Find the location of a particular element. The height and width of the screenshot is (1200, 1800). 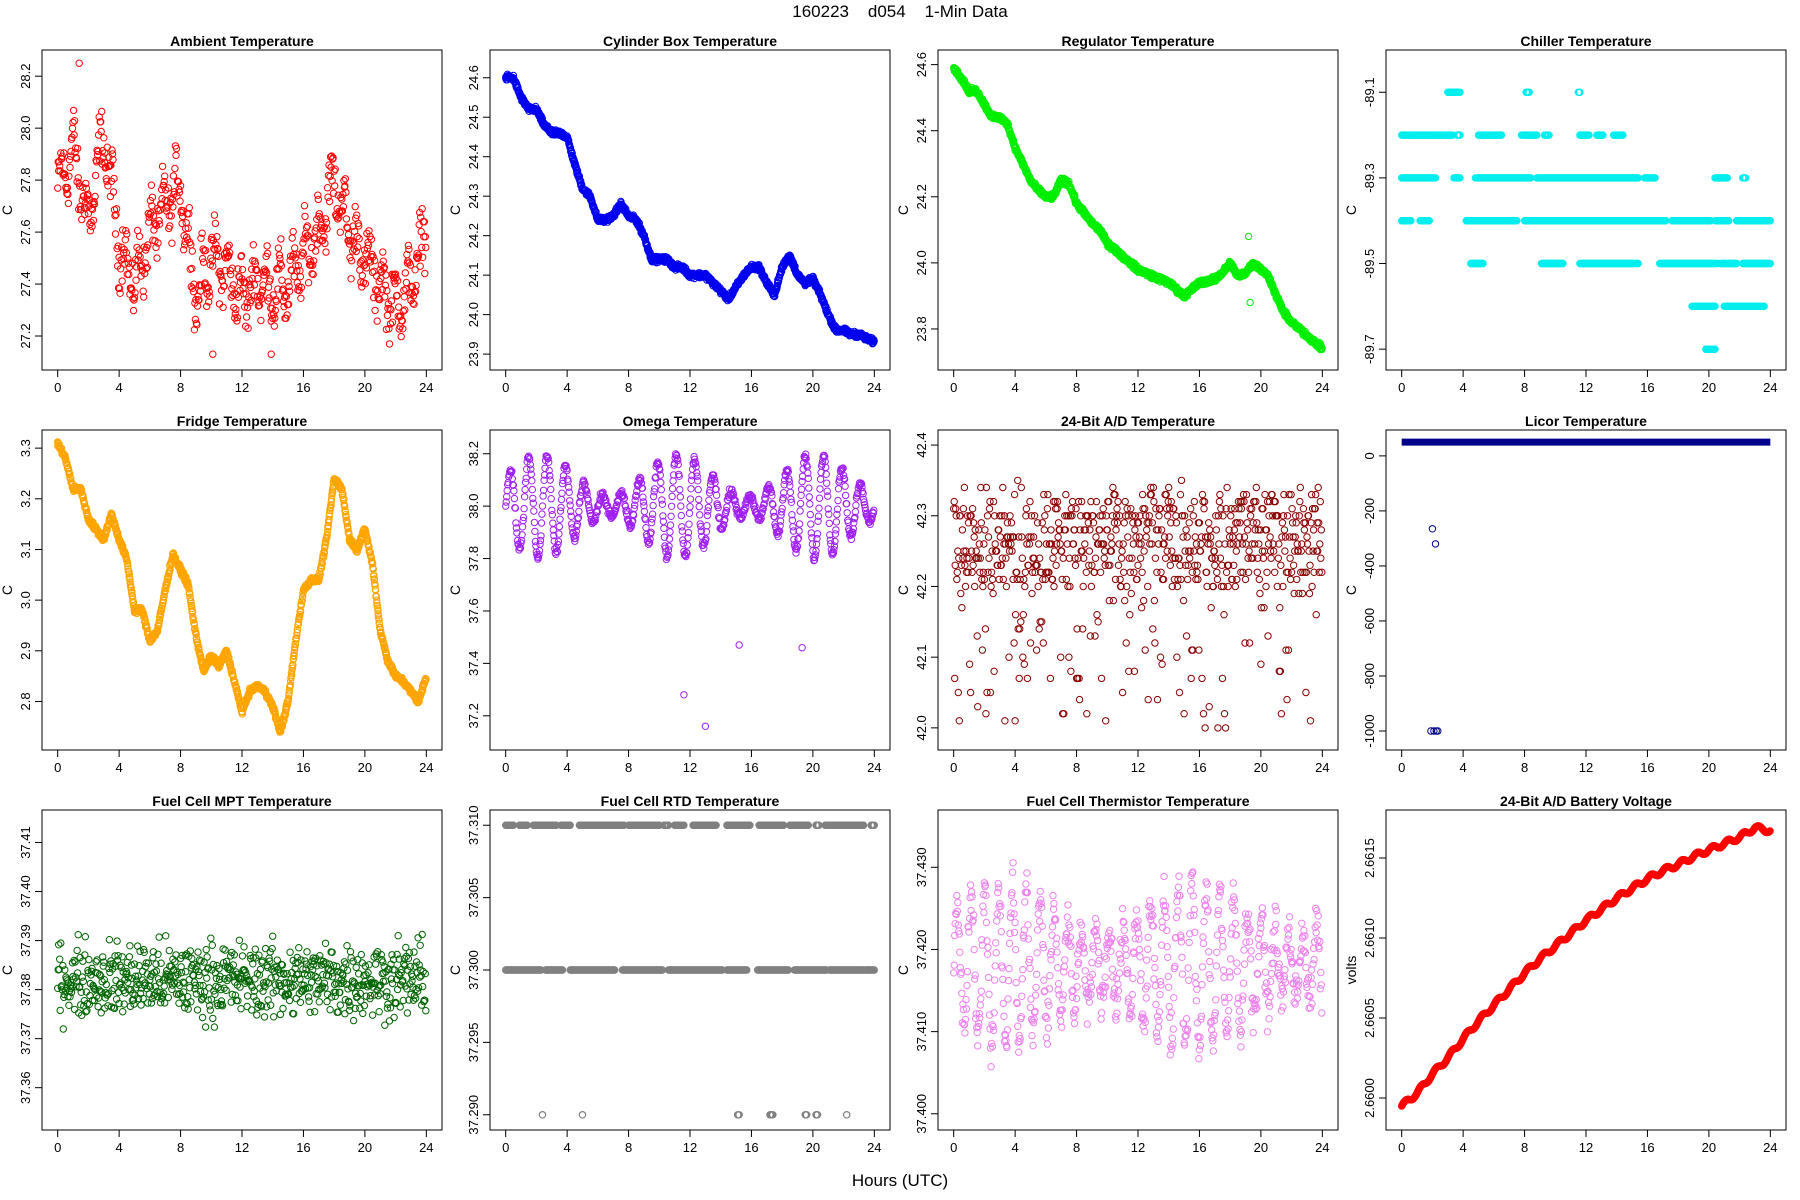

plot-frame is located at coordinates (1138, 210).